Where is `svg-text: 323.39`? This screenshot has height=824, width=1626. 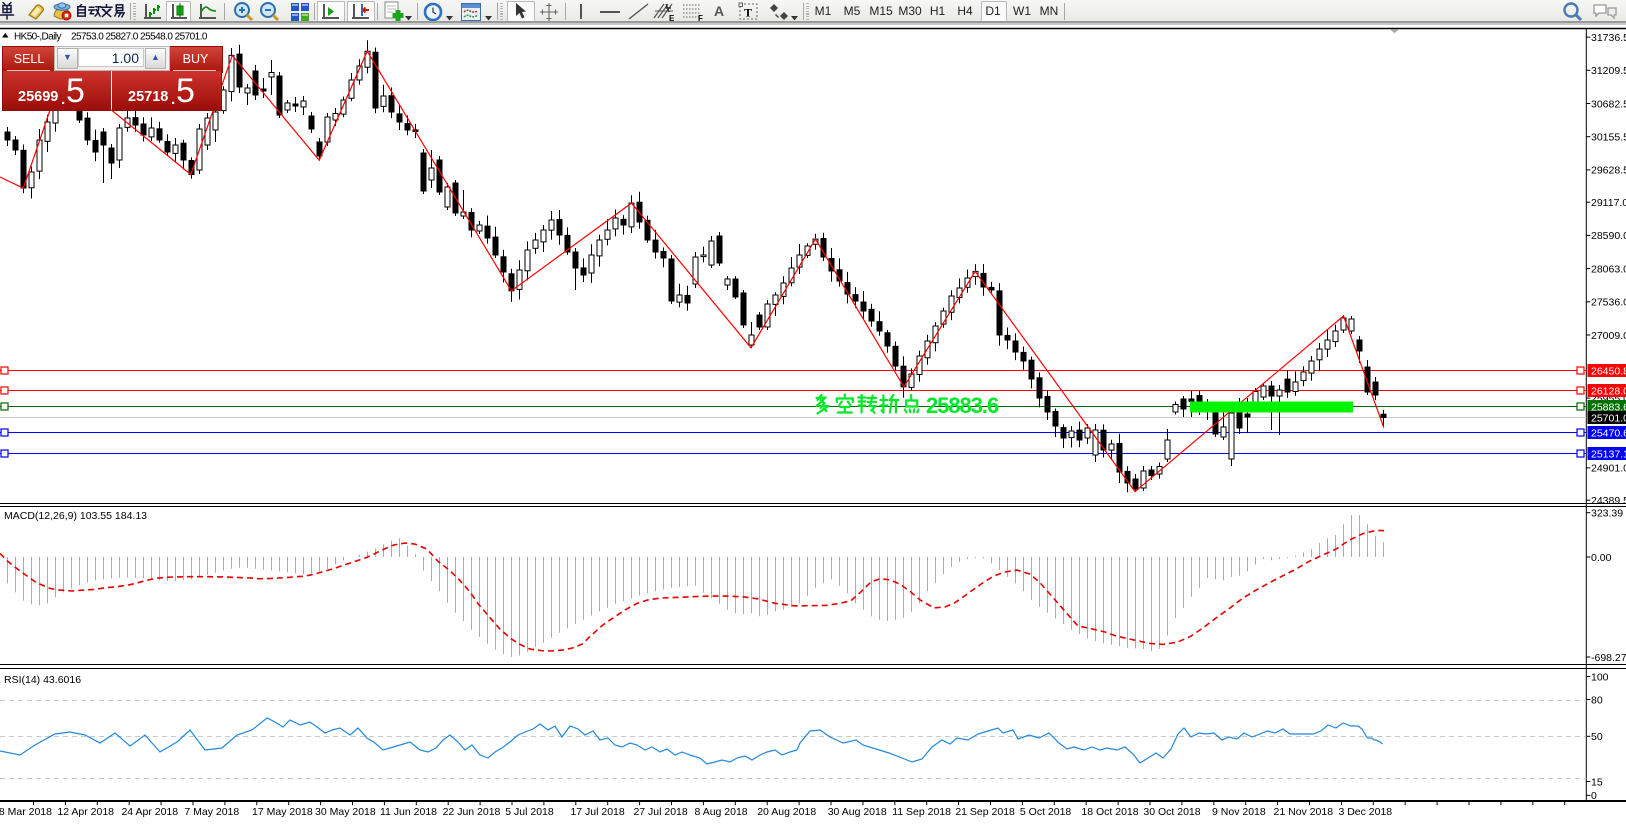
svg-text: 323.39 is located at coordinates (1607, 514).